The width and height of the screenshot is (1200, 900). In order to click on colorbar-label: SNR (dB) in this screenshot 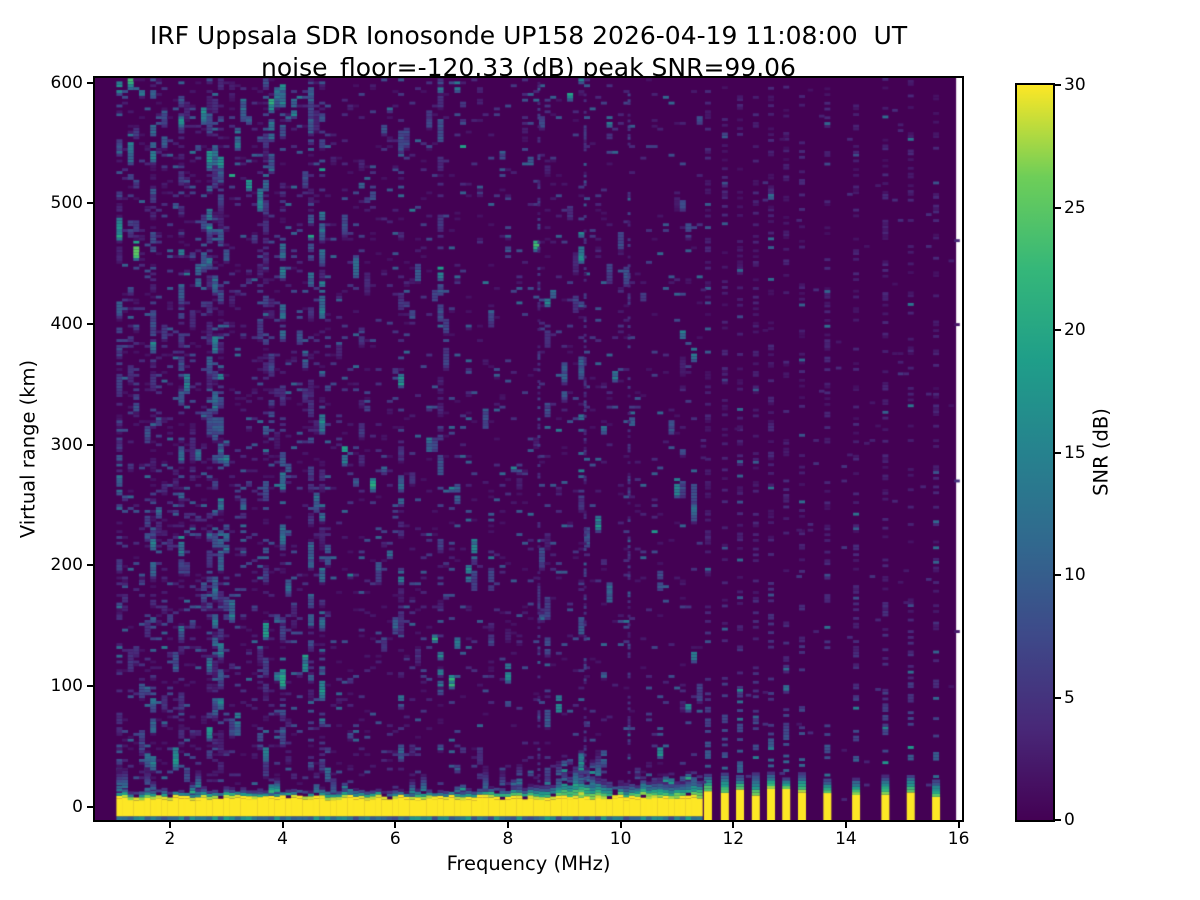, I will do `click(1101, 452)`.